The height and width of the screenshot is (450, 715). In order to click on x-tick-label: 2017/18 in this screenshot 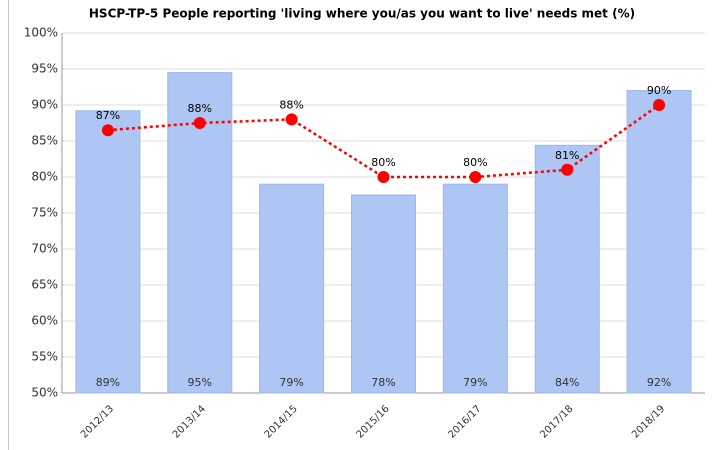, I will do `click(556, 421)`.